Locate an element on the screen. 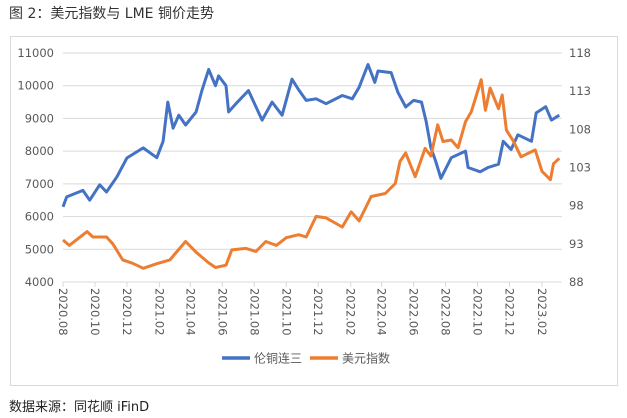  y-left-tick-label: 9000 is located at coordinates (39, 118).